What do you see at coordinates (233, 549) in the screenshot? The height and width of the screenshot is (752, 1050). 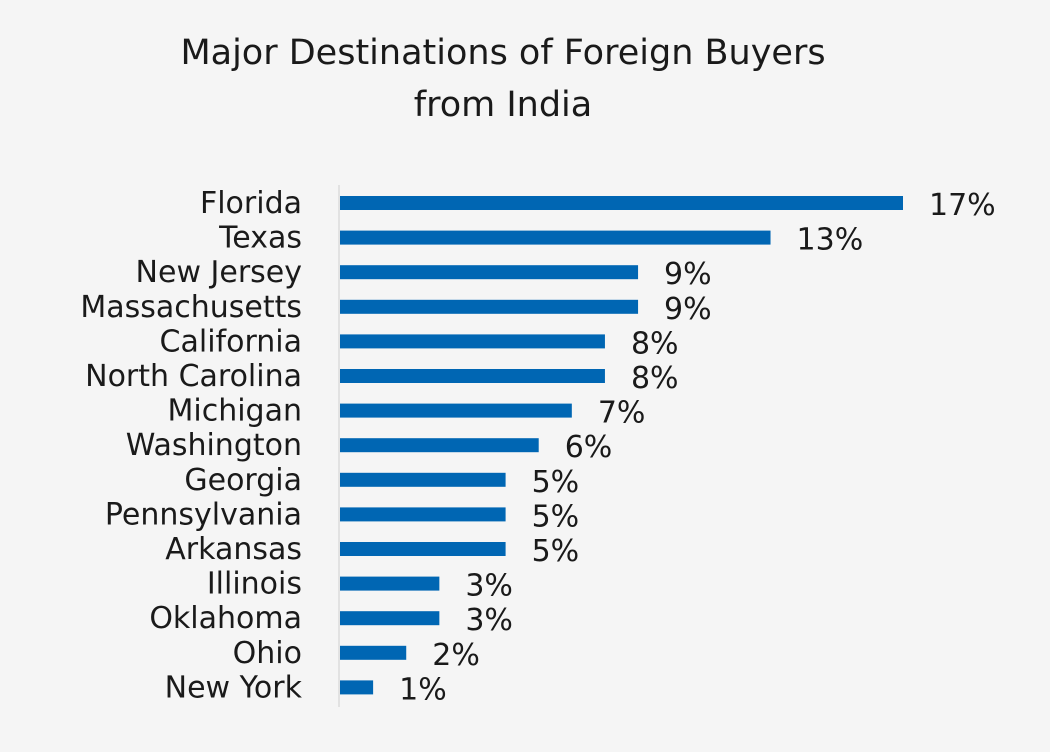 I see `category-label: Arkansas` at bounding box center [233, 549].